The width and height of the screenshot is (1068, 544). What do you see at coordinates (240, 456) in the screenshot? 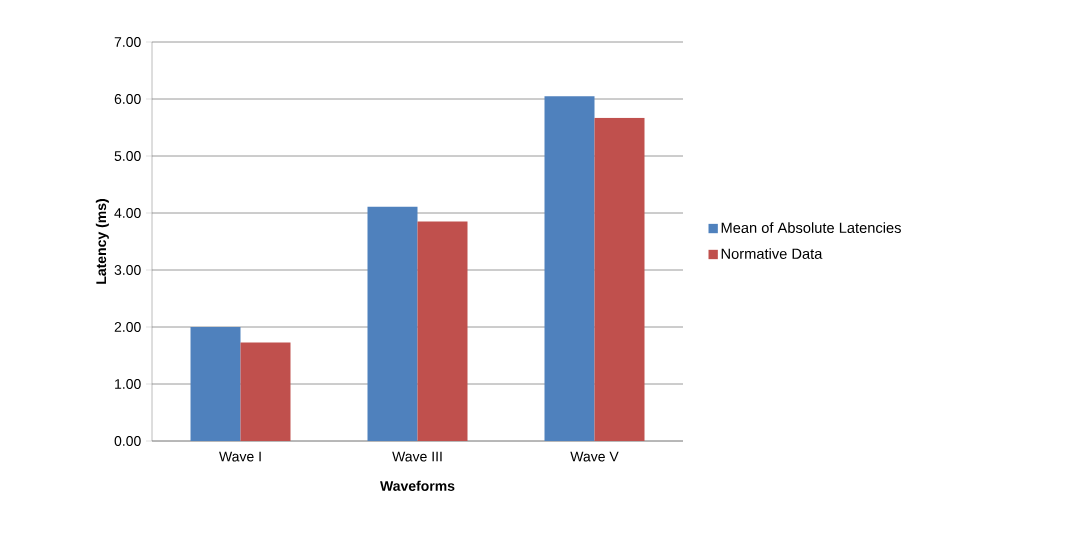
I see `x-tick-label: Wave I` at bounding box center [240, 456].